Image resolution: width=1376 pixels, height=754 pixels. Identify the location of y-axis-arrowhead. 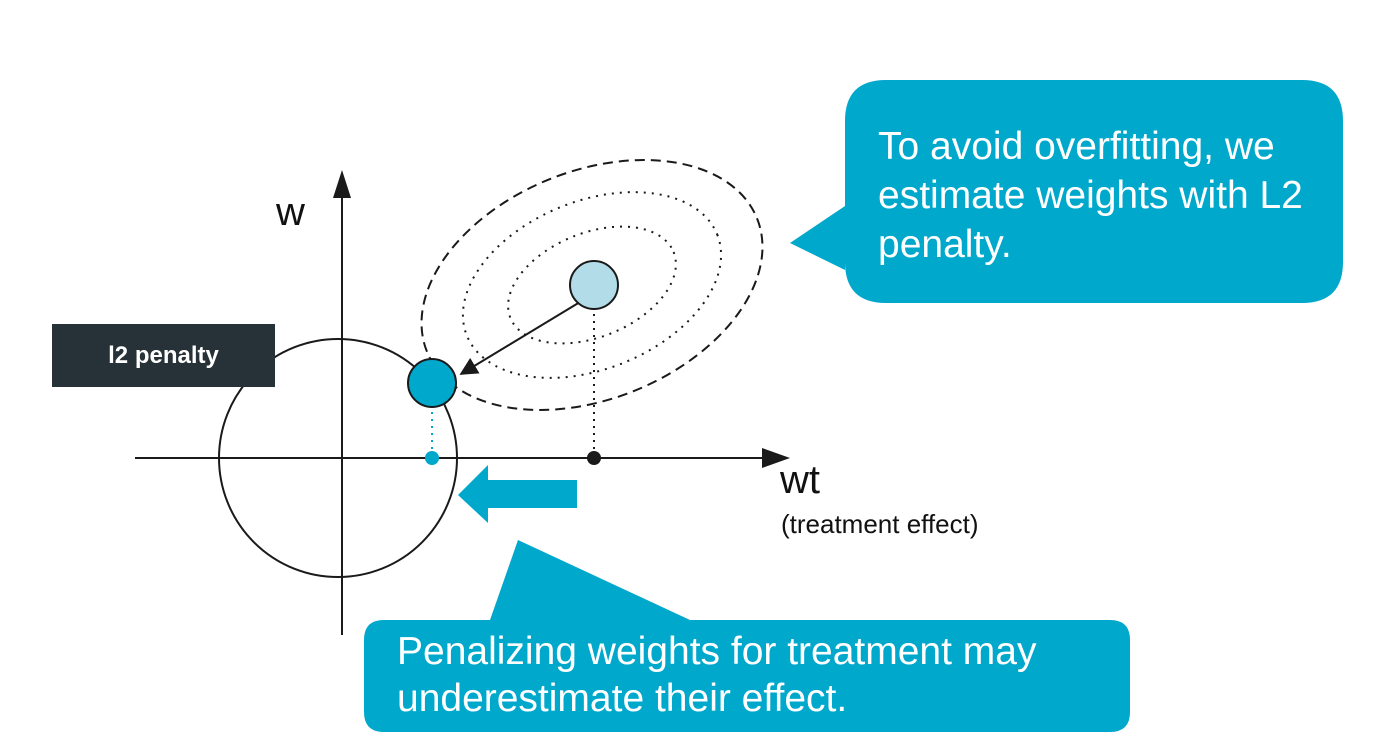
(342, 184).